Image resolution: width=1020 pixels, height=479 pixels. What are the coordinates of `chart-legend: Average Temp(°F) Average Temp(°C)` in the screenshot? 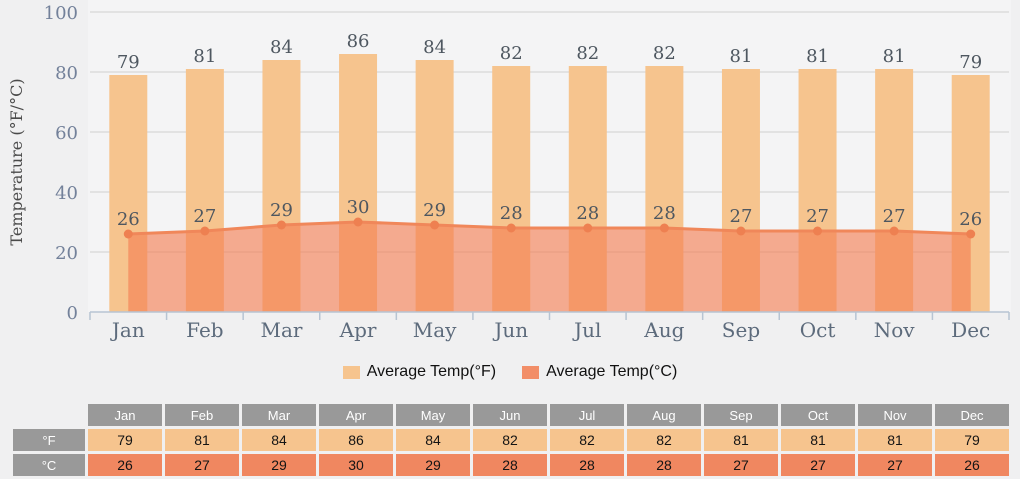 It's located at (510, 372).